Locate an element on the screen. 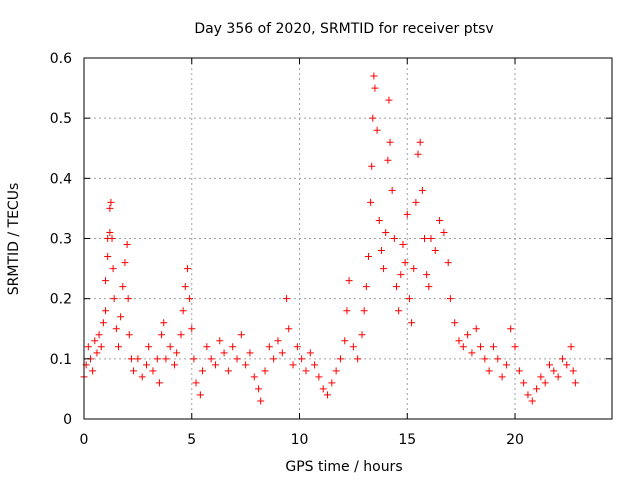 The width and height of the screenshot is (640, 480). y-tick-label: 0 is located at coordinates (67, 420).